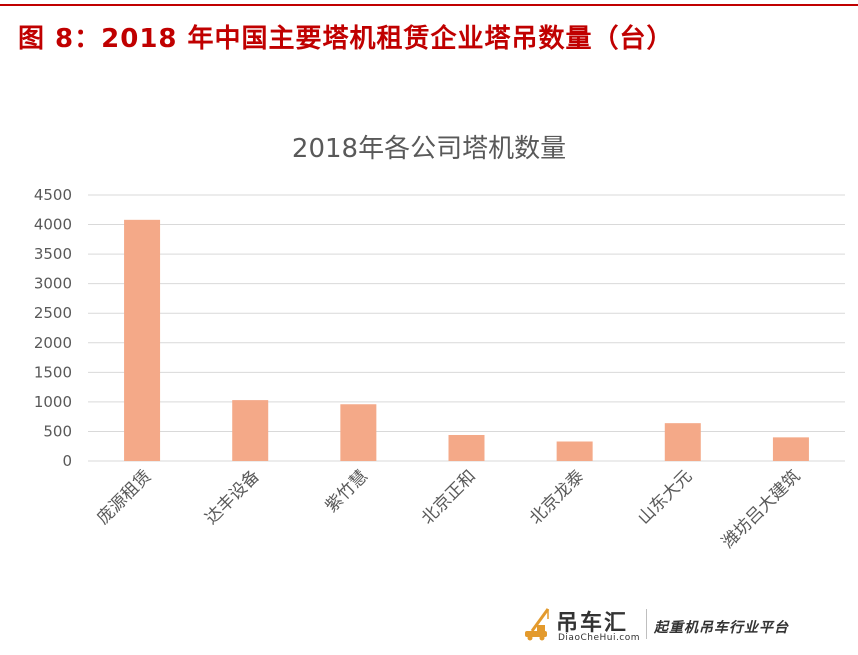  I want to click on y-tick-label: 4000, so click(53, 225).